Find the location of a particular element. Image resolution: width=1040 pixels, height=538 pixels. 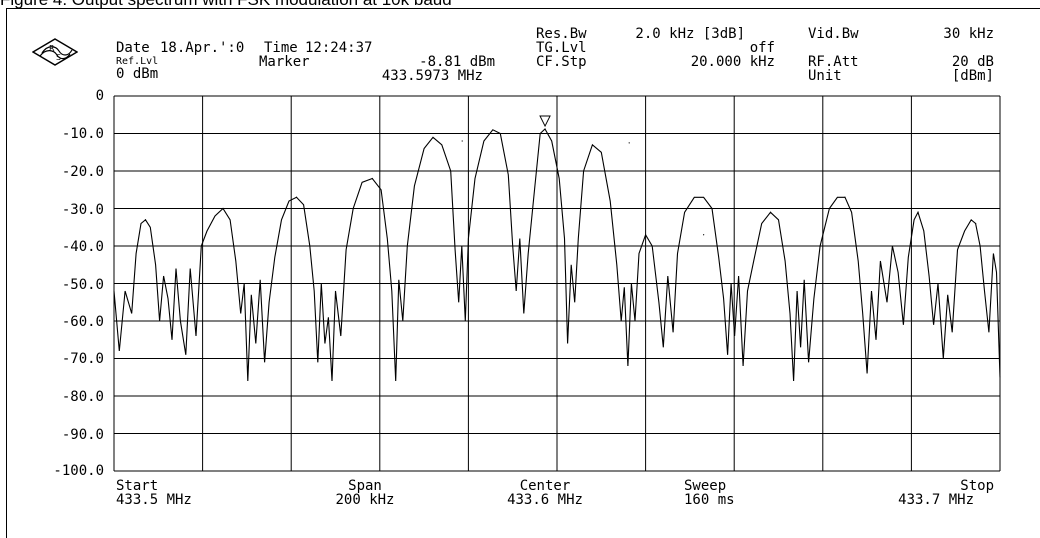

y-tick-label: -70.0 is located at coordinates (82, 359).